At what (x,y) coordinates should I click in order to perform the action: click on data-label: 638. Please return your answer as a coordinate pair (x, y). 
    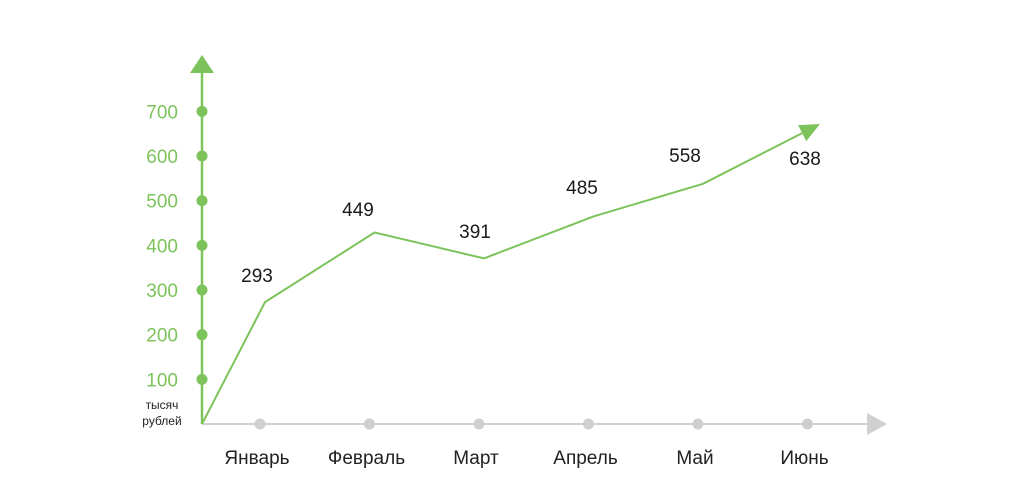
    Looking at the image, I should click on (805, 159).